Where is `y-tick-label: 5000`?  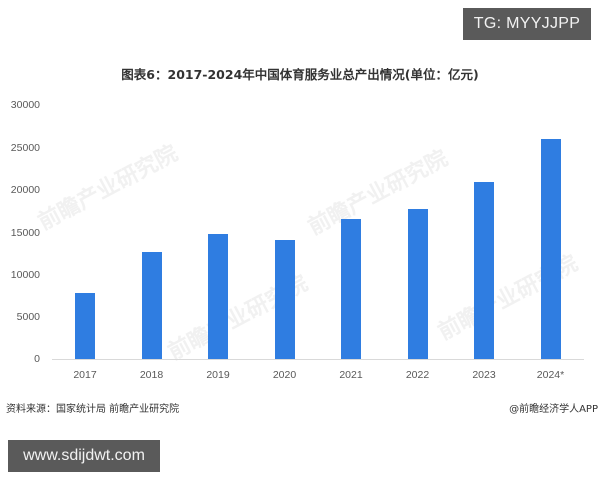 y-tick-label: 5000 is located at coordinates (28, 317).